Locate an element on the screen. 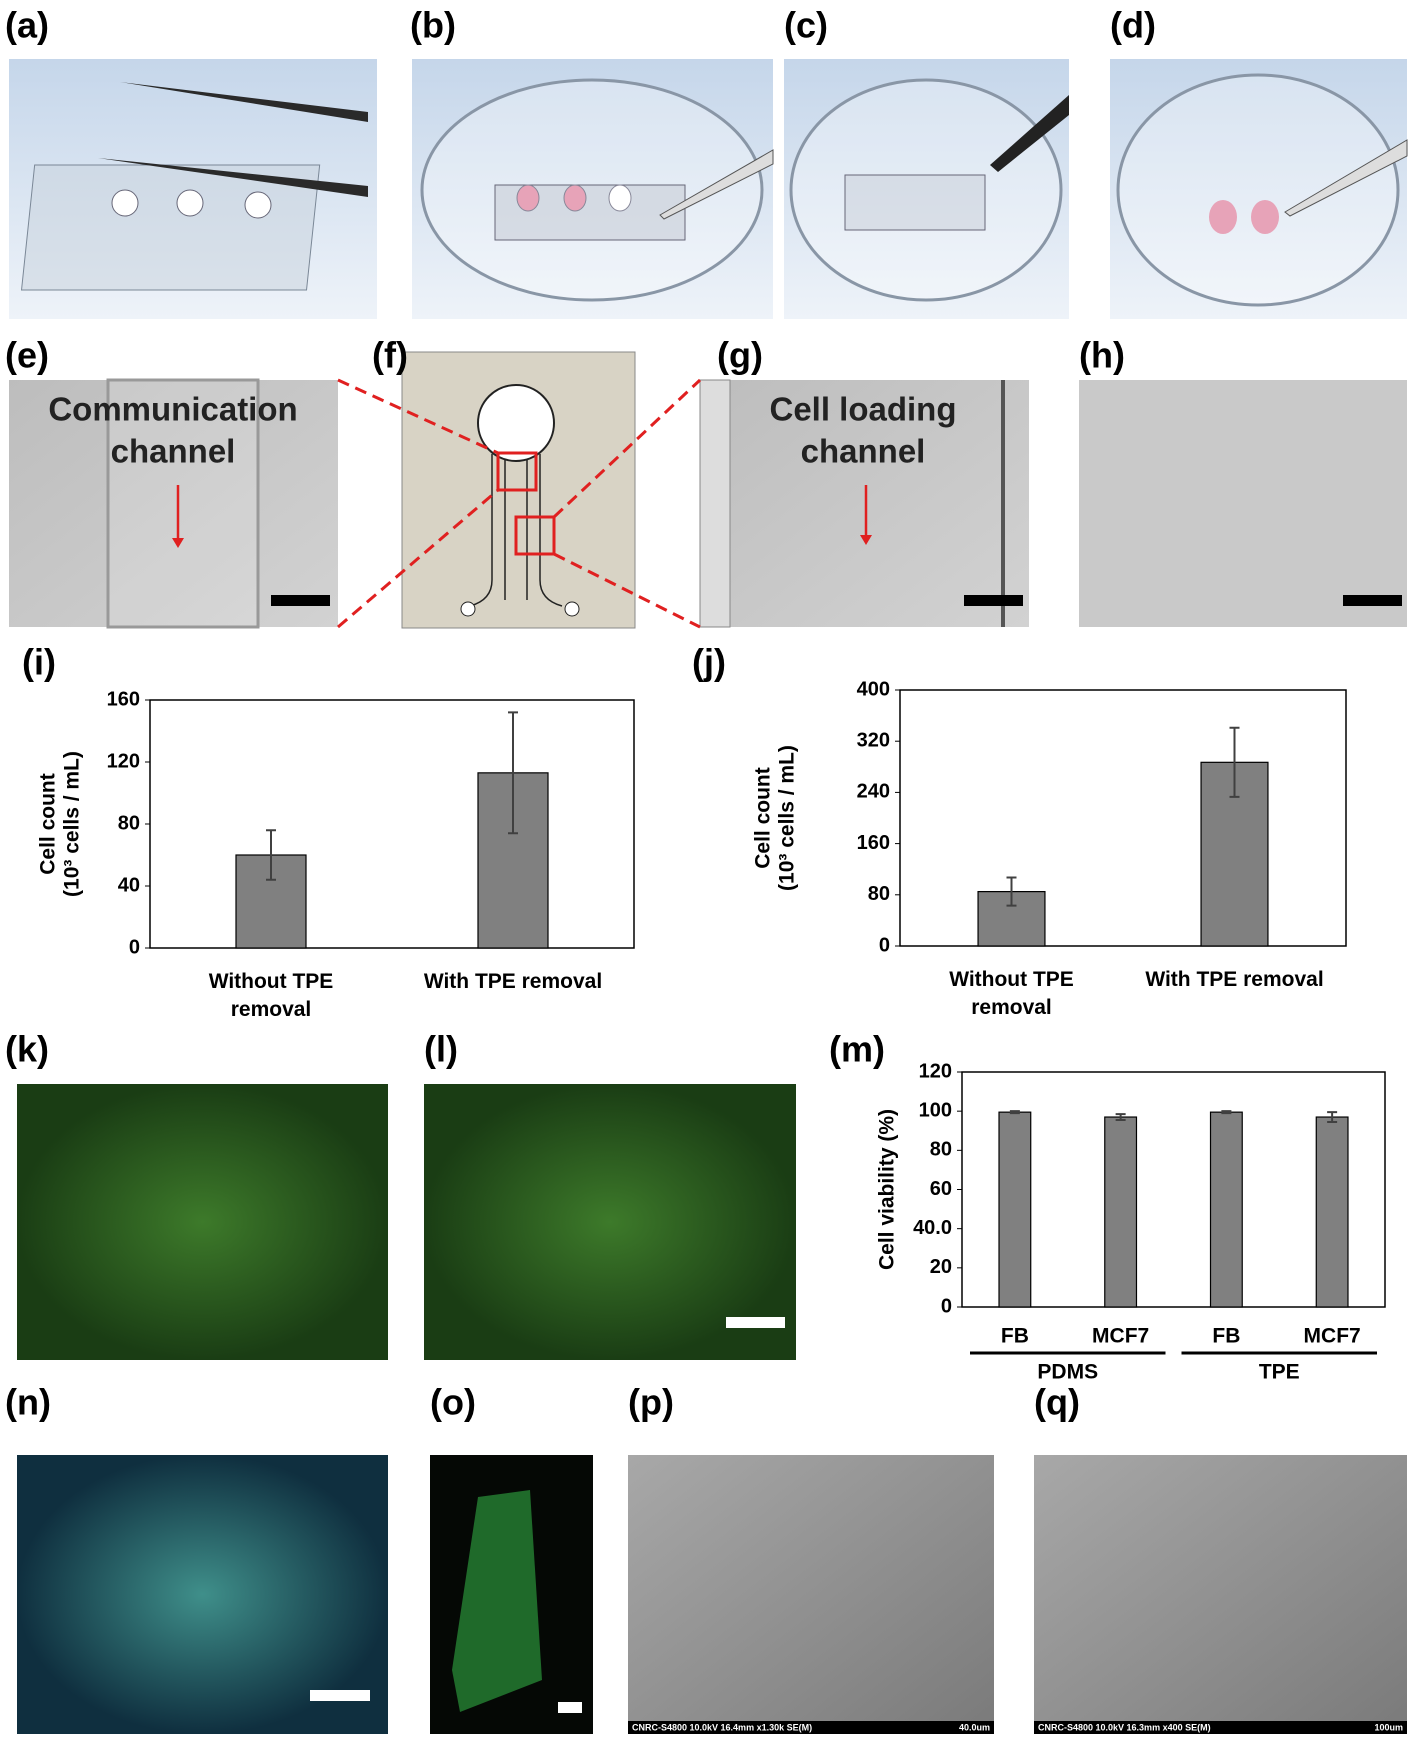 This screenshot has width=1418, height=1743. photo-h is located at coordinates (1243, 503).